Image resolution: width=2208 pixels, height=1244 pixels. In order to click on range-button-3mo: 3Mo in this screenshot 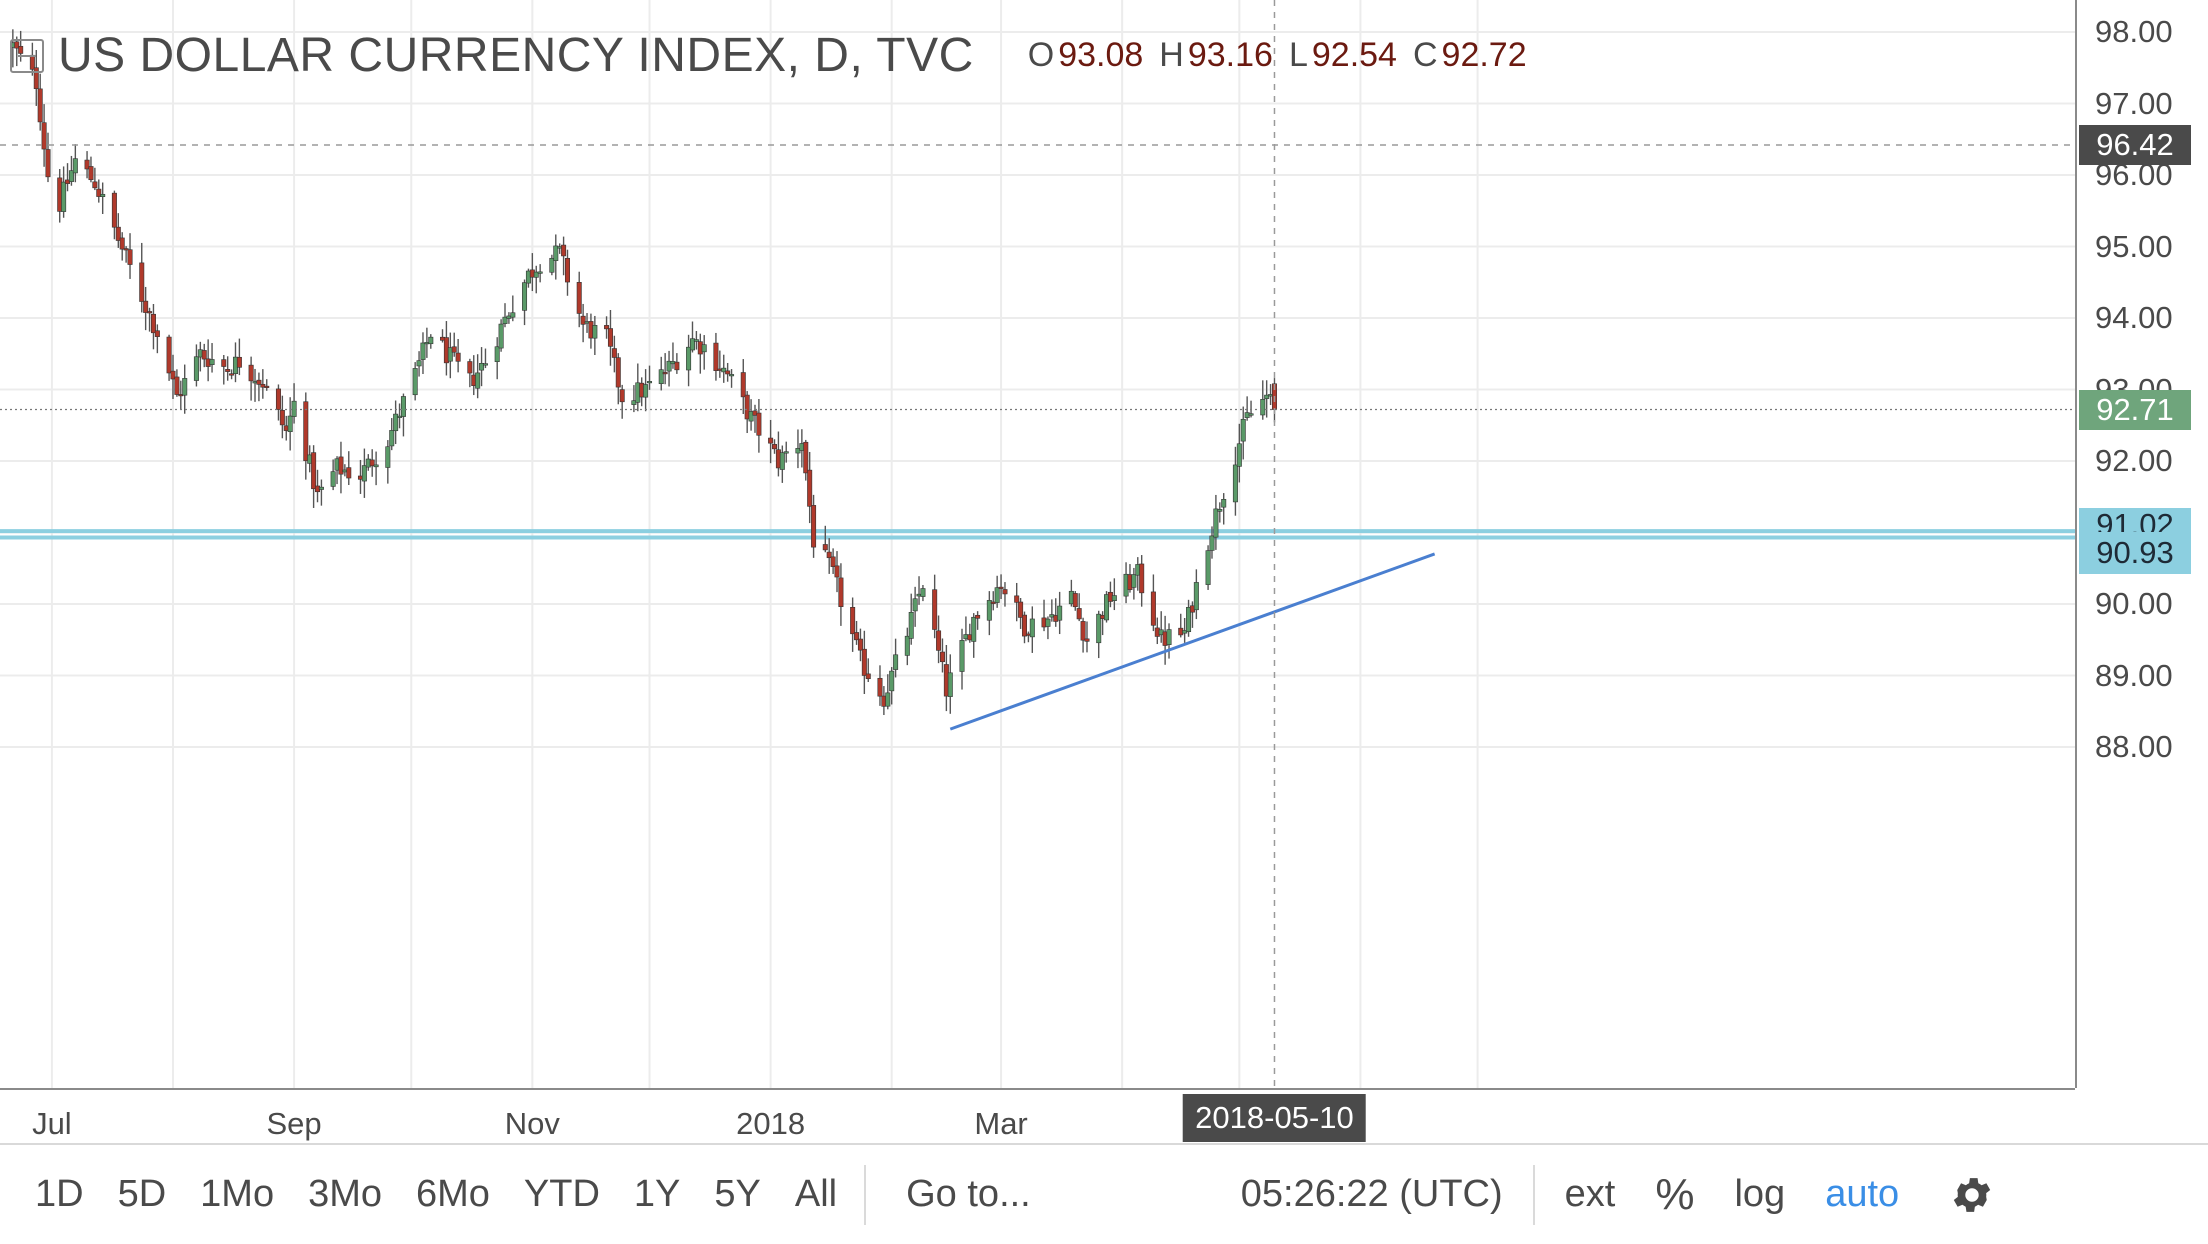, I will do `click(345, 1194)`.